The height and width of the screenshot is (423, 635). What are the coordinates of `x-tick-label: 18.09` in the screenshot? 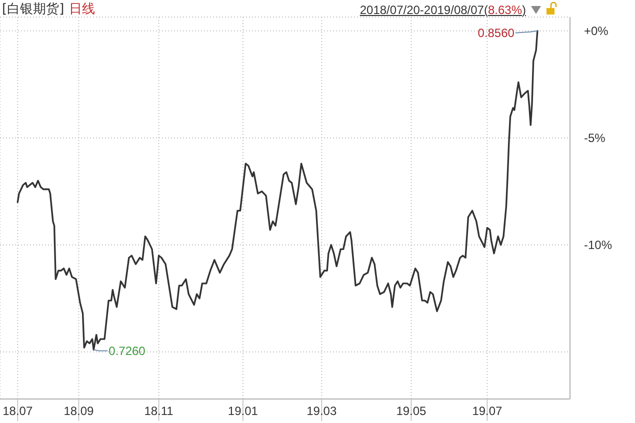 It's located at (79, 411).